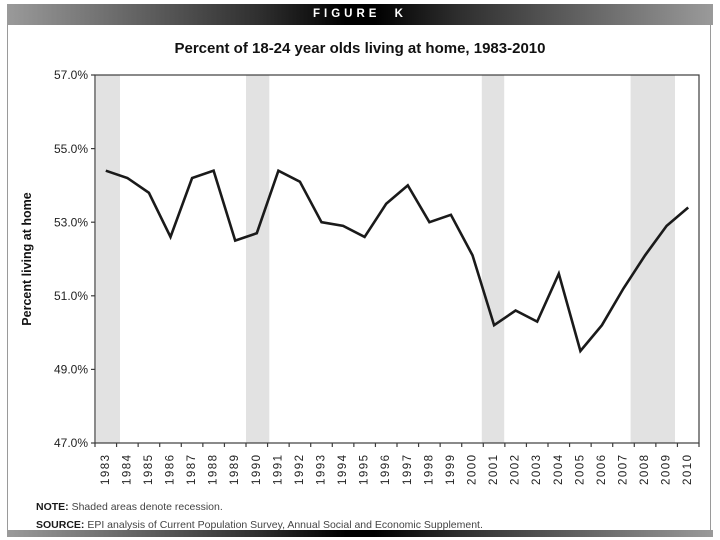 The image size is (720, 540). I want to click on source-label: SOURCE:, so click(60, 525).